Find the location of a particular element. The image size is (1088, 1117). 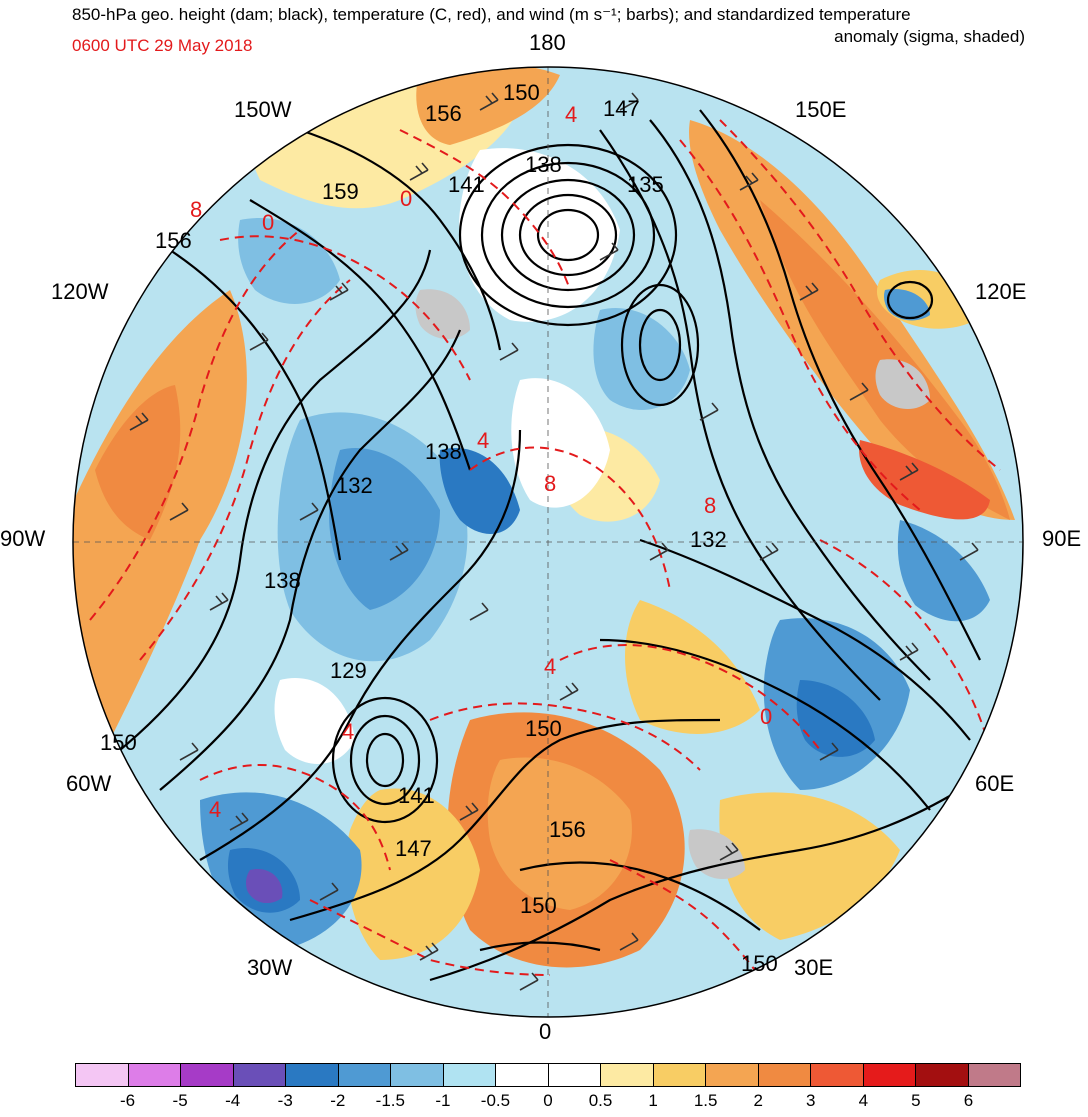

colorbar-tick-label: -6 is located at coordinates (127, 1100).